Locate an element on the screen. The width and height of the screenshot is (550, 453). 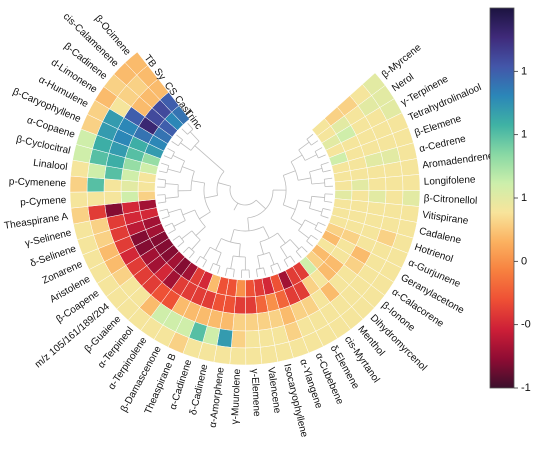
compound-label: p-Cymene is located at coordinates (43, 202).